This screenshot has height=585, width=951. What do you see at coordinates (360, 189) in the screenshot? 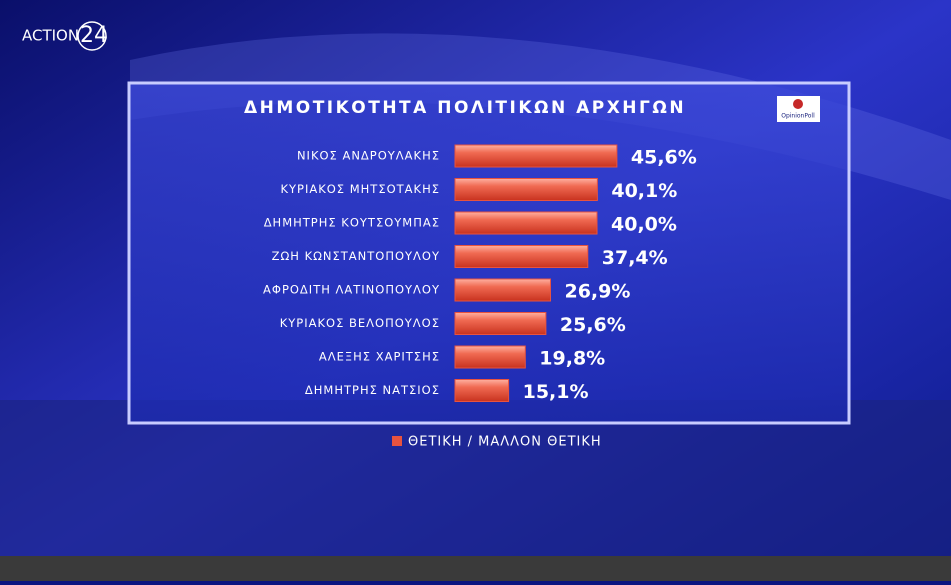
I see `category-label: ΚΥΡΙΑΚΟΣ ΜΗΤΣΟΤΑΚΗΣ` at bounding box center [360, 189].